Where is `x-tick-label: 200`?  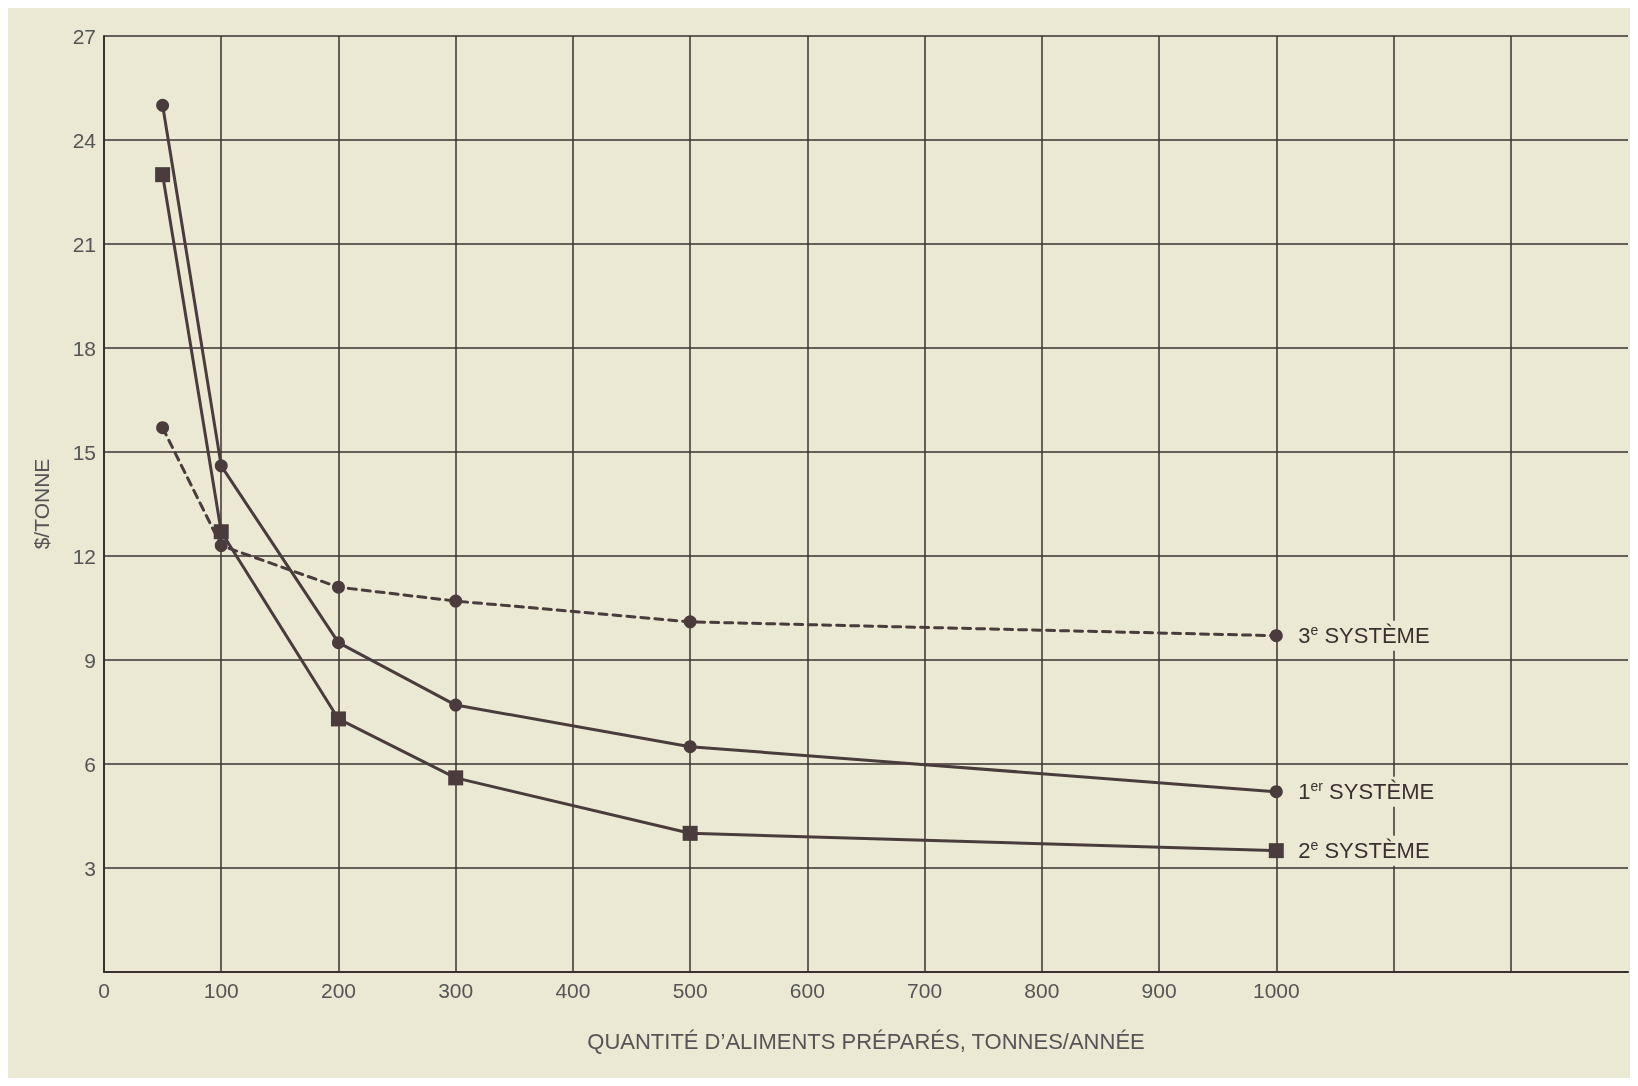 x-tick-label: 200 is located at coordinates (338, 990).